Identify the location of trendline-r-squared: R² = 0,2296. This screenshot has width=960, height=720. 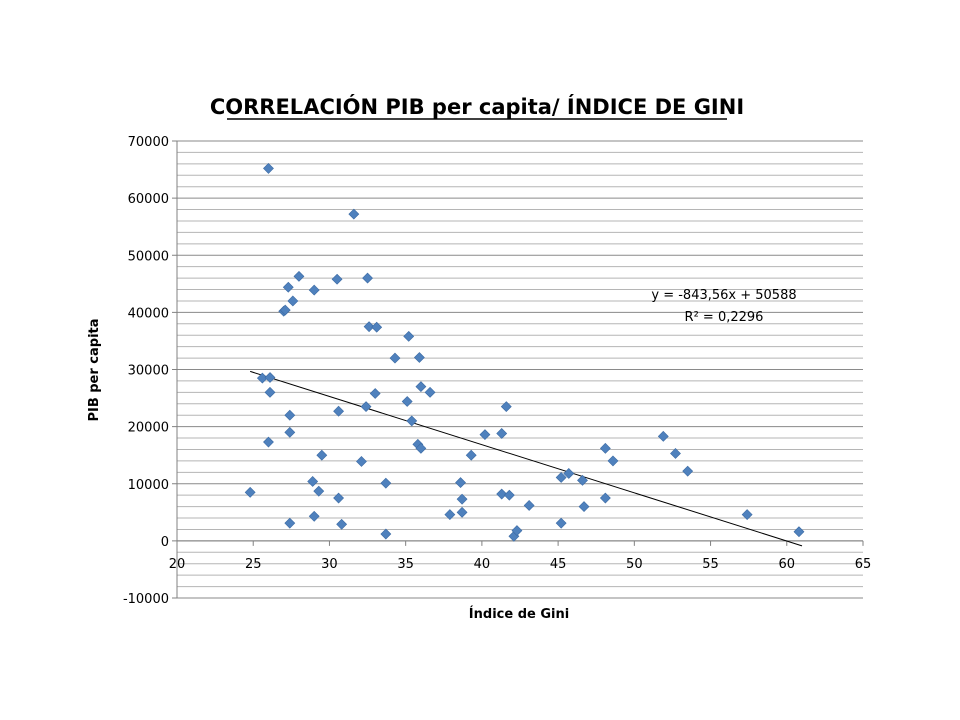
(724, 317).